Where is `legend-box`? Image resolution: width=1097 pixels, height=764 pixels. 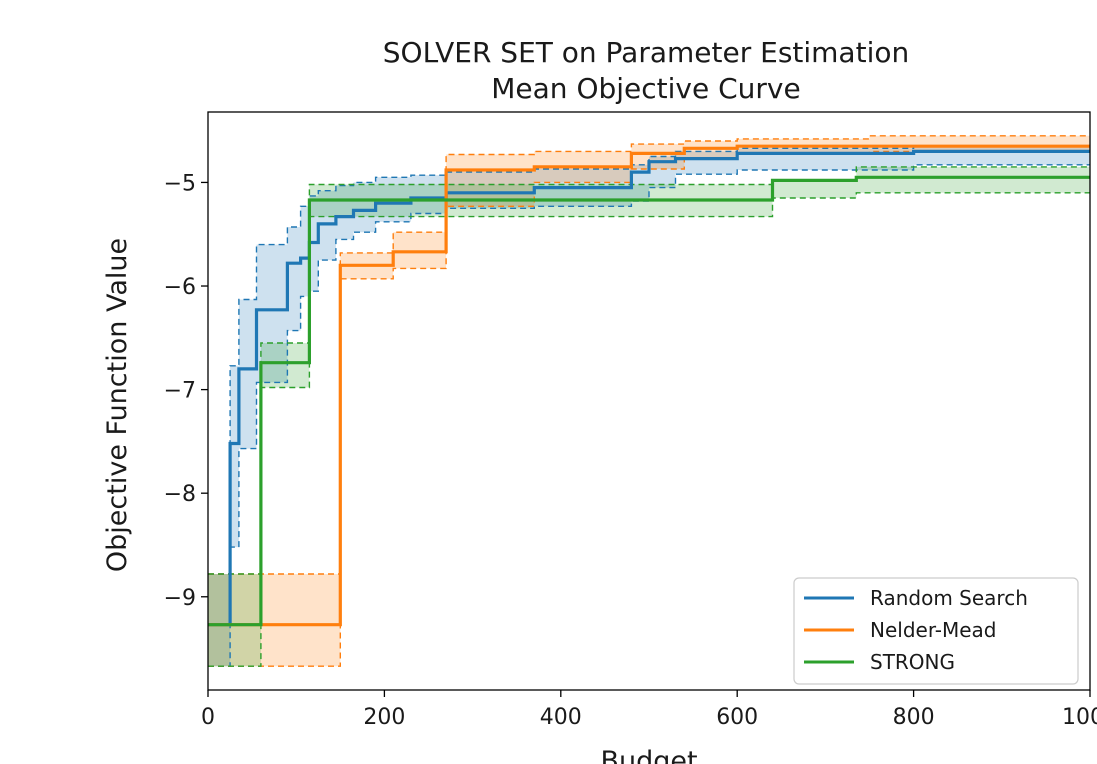
legend-box is located at coordinates (936, 631).